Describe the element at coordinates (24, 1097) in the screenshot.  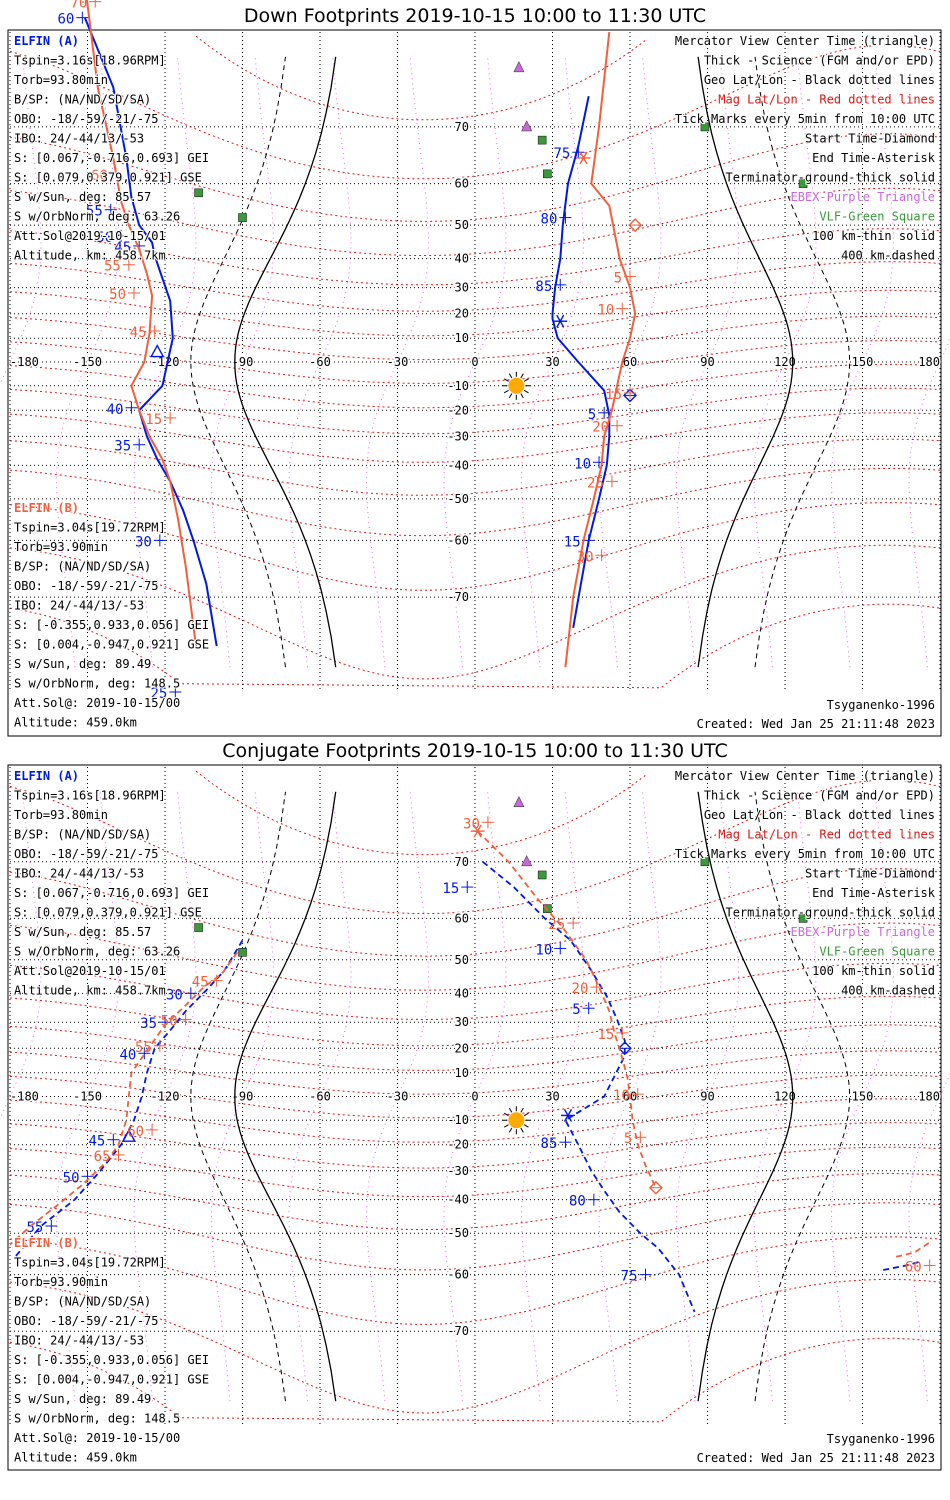
I see `lon-tick-label: -180` at that location.